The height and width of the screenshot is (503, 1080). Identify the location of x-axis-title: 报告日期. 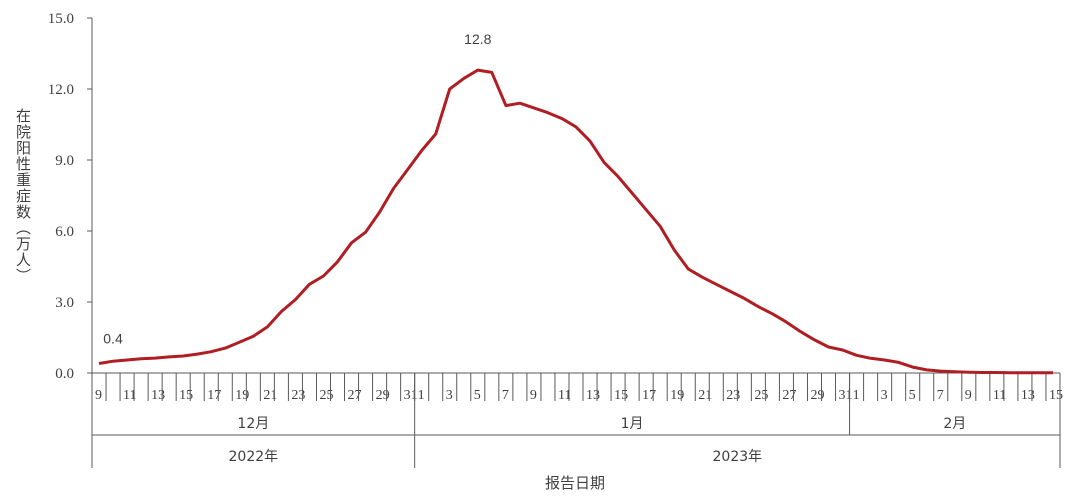
(574, 483).